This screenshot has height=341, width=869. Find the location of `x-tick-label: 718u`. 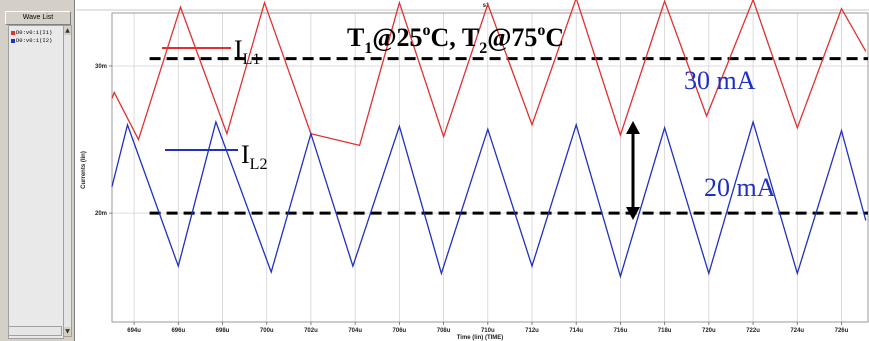

x-tick-label: 718u is located at coordinates (665, 331).